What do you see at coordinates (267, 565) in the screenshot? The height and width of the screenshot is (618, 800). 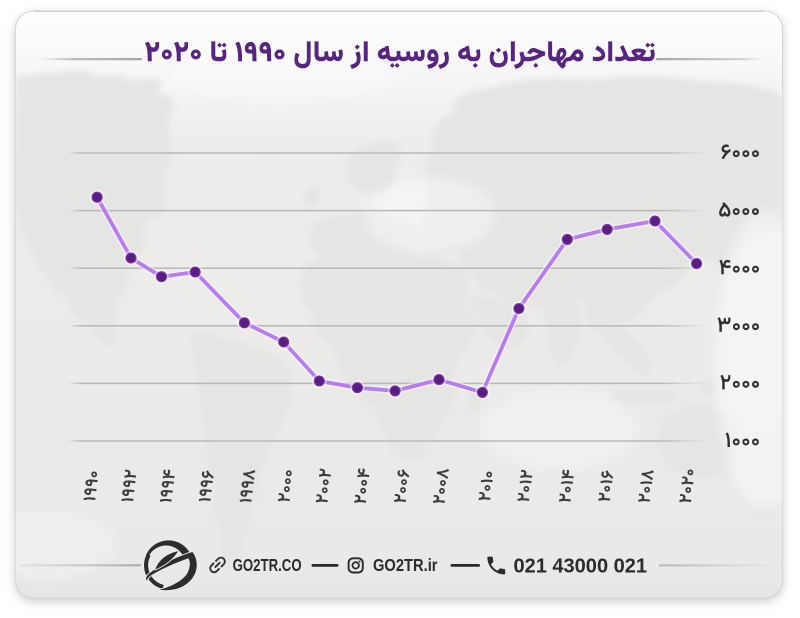 I see `svg-text: GO2TR.CO` at bounding box center [267, 565].